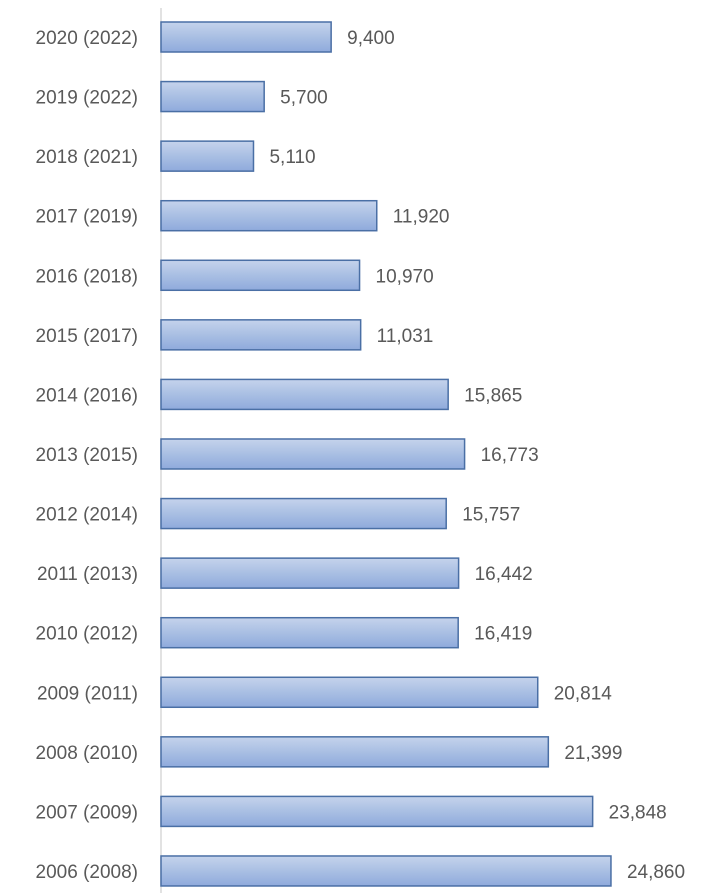 The image size is (708, 893). What do you see at coordinates (87, 872) in the screenshot?
I see `y-tick-label: 2006 (2008)` at bounding box center [87, 872].